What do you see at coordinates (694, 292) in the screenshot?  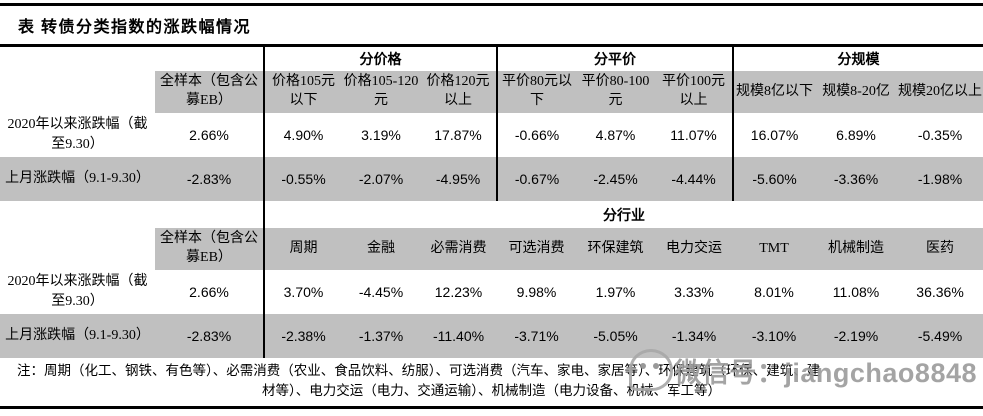 I see `table-cell: 3.33%` at bounding box center [694, 292].